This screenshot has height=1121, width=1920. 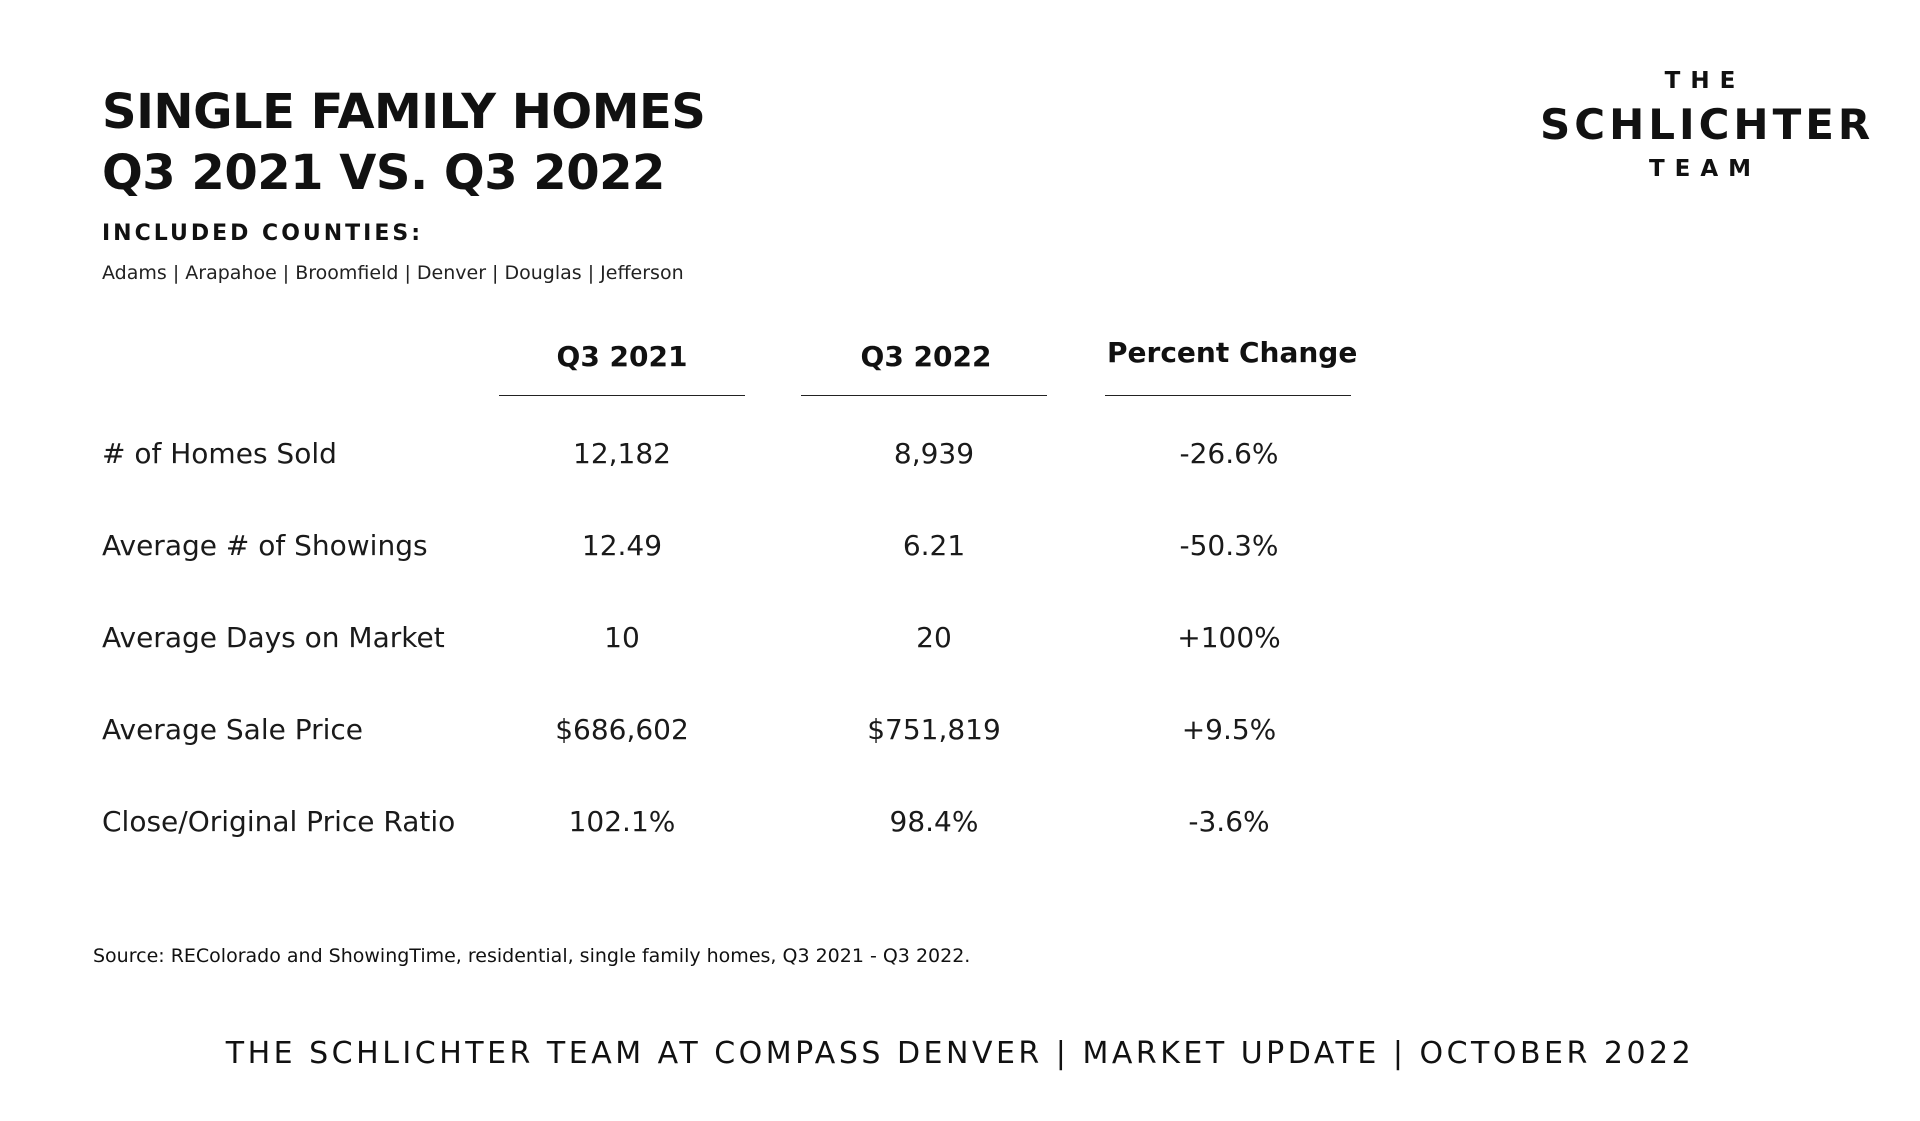 What do you see at coordinates (622, 356) in the screenshot?
I see `column-header-q3-2021: Q3 2021` at bounding box center [622, 356].